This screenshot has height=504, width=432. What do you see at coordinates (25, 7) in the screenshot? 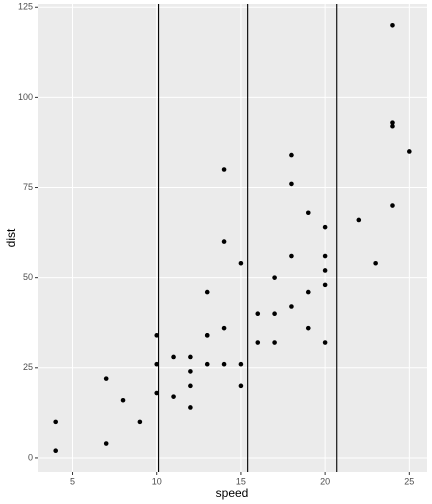
I see `y-tick-label: 125` at bounding box center [25, 7].